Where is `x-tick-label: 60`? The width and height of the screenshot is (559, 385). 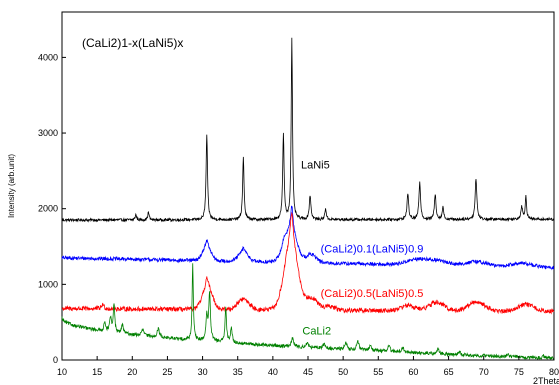 x-tick-label: 60 is located at coordinates (413, 372).